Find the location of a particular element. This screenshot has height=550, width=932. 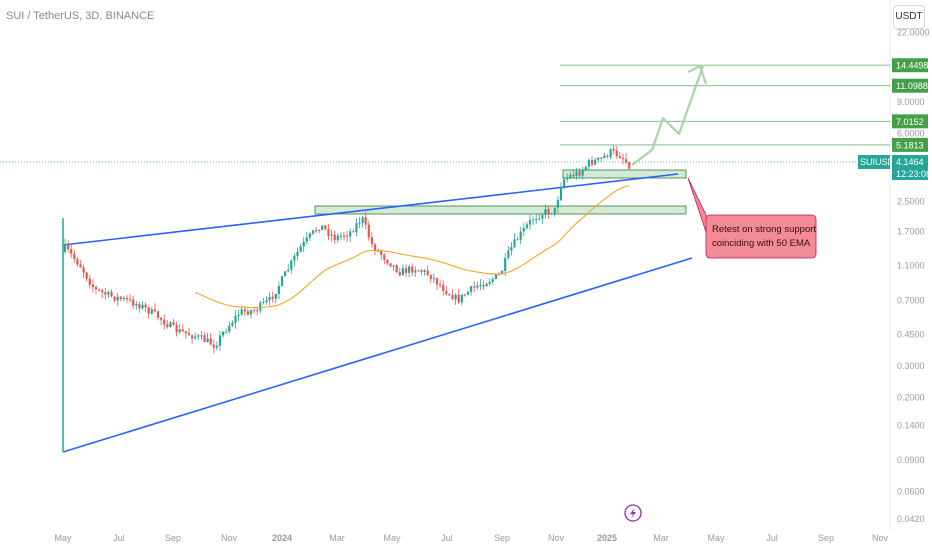

projection-path is located at coordinates (668, 115).